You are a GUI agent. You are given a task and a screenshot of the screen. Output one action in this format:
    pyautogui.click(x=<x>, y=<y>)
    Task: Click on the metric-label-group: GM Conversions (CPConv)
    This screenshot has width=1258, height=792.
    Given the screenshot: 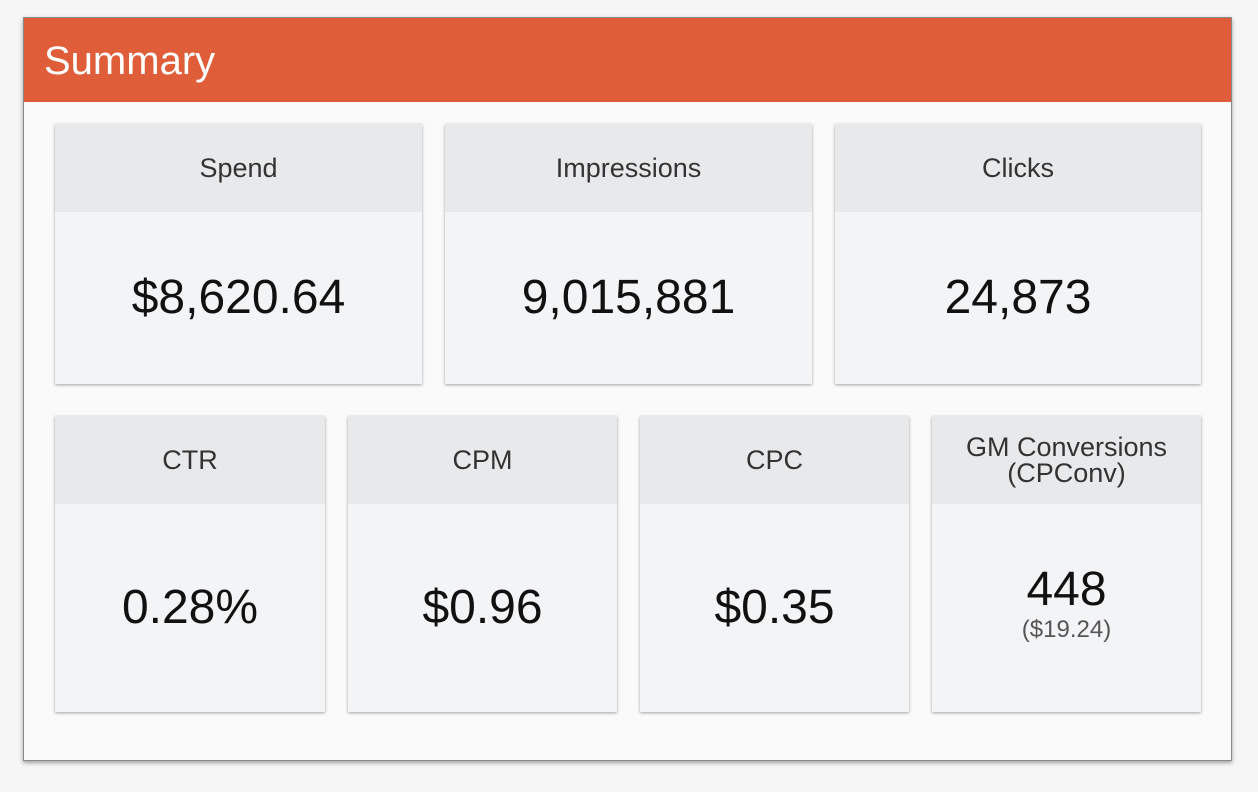 What is the action you would take?
    pyautogui.click(x=1066, y=460)
    